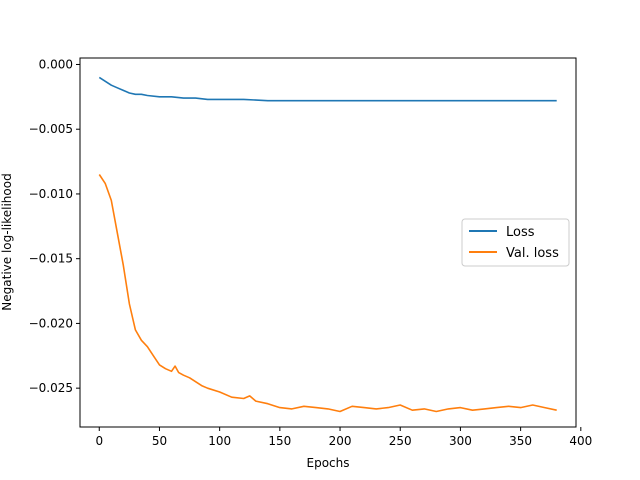  Describe the element at coordinates (51, 323) in the screenshot. I see `y-tick-label: −0.020` at that location.